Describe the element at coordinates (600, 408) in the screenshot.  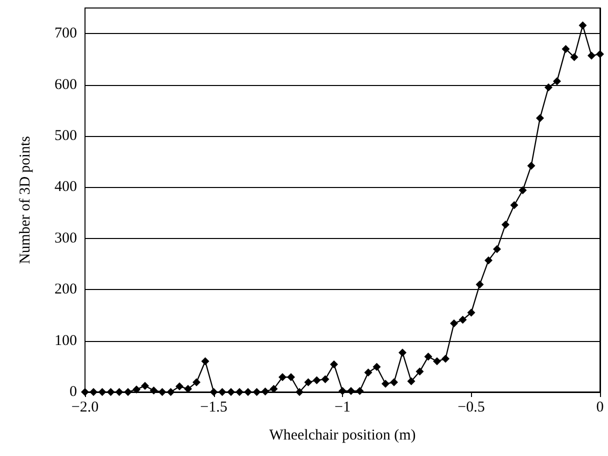
I see `x-tick-label: 0` at that location.